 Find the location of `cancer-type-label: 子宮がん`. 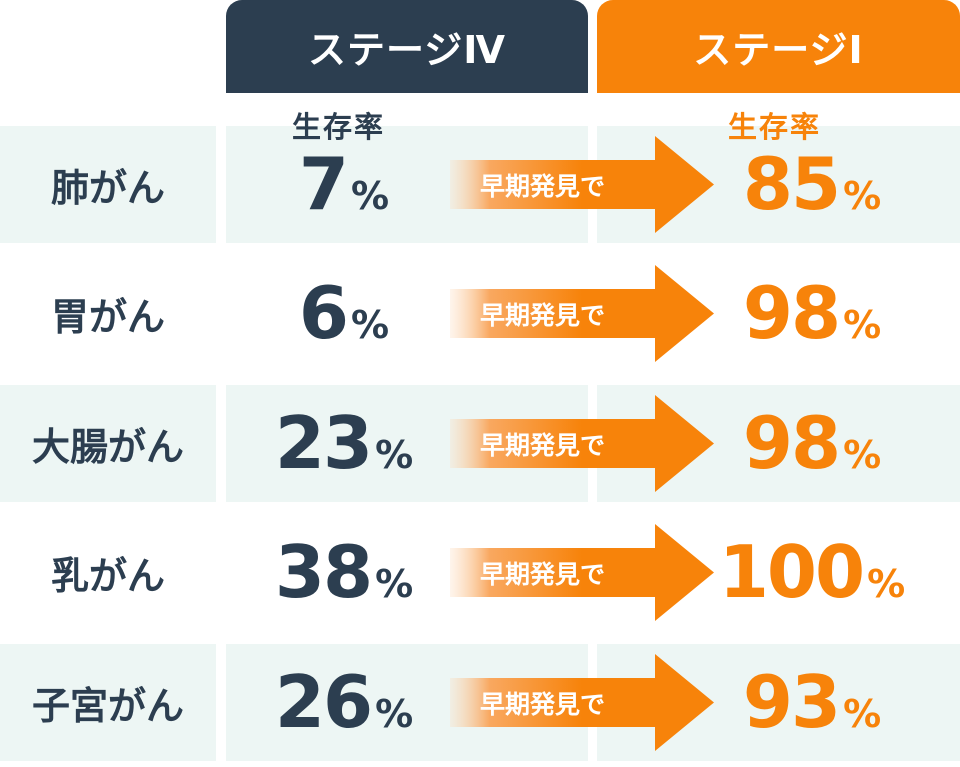

cancer-type-label: 子宮がん is located at coordinates (107, 706).